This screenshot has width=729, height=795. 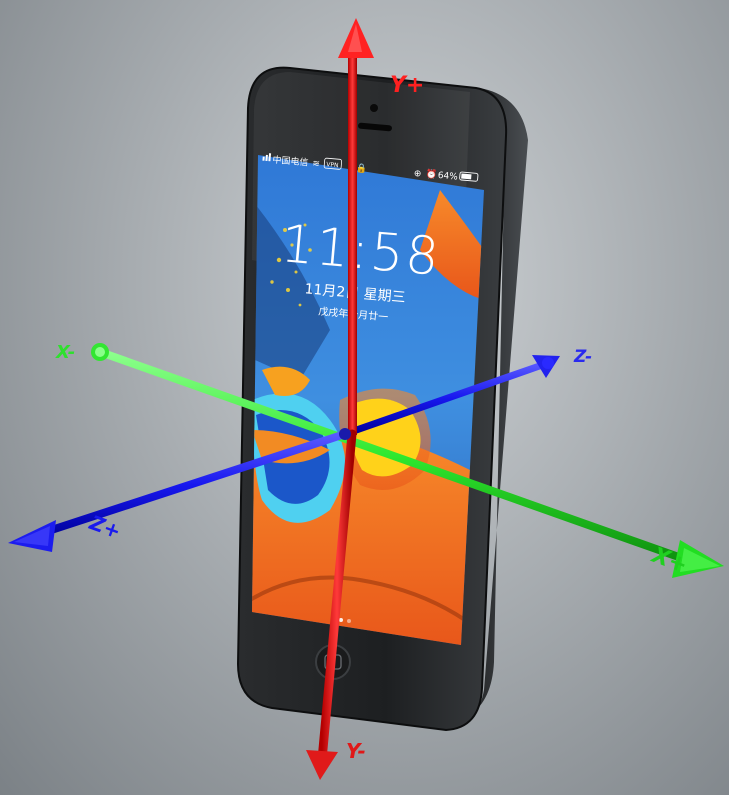 What do you see at coordinates (322, 765) in the screenshot?
I see `y-minus-arrowhead` at bounding box center [322, 765].